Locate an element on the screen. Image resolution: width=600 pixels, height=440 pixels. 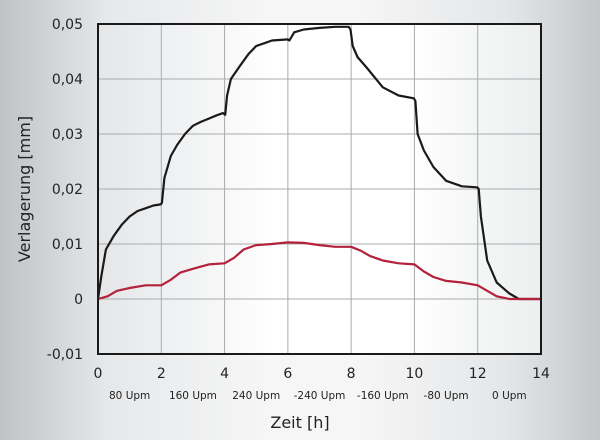
y-tick-label: -0,01 is located at coordinates (65, 355).